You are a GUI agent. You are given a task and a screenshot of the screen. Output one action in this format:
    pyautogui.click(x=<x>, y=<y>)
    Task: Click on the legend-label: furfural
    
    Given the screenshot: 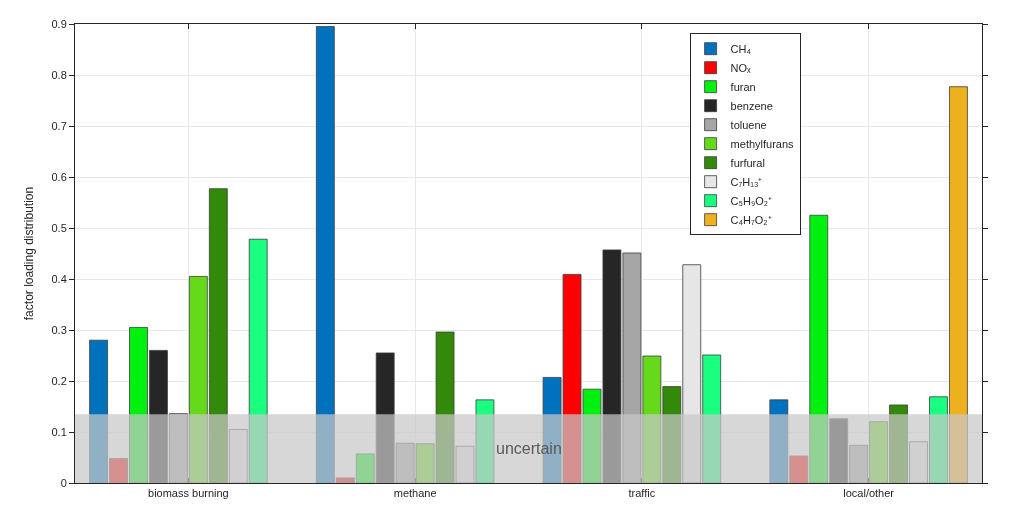 What is the action you would take?
    pyautogui.click(x=747, y=162)
    